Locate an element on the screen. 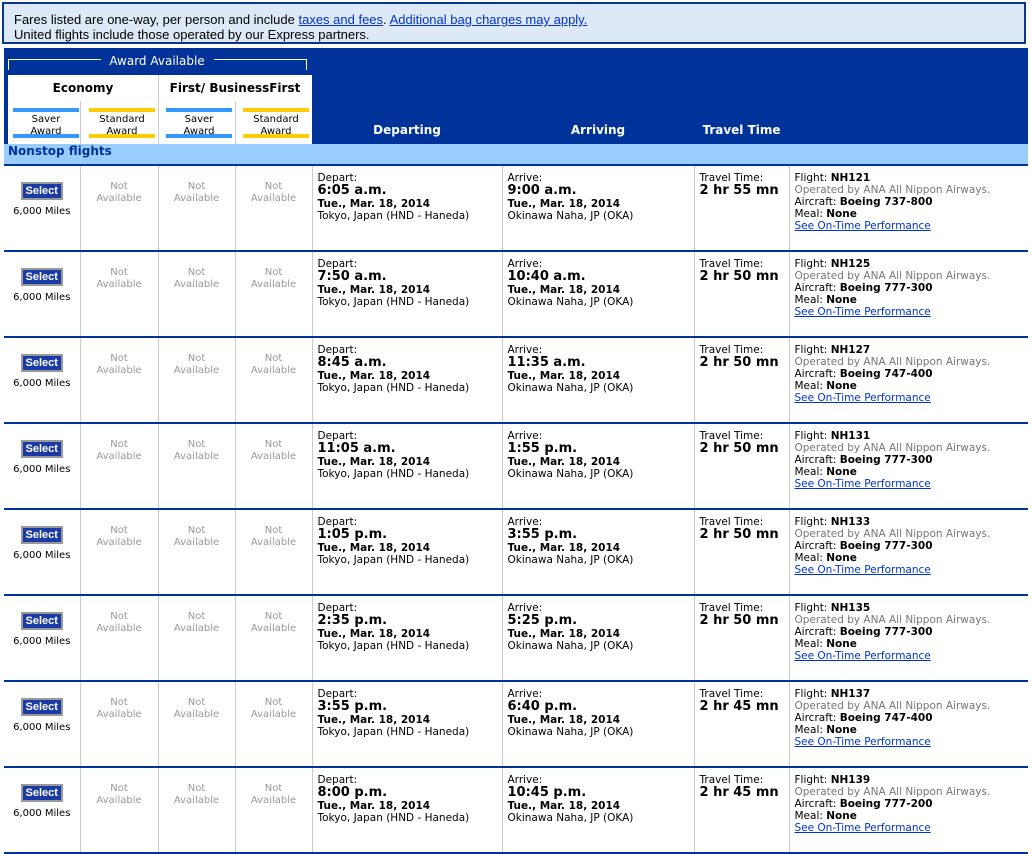 Image resolution: width=1032 pixels, height=854 pixels. arrive-time: 5:25 p.m. is located at coordinates (542, 620).